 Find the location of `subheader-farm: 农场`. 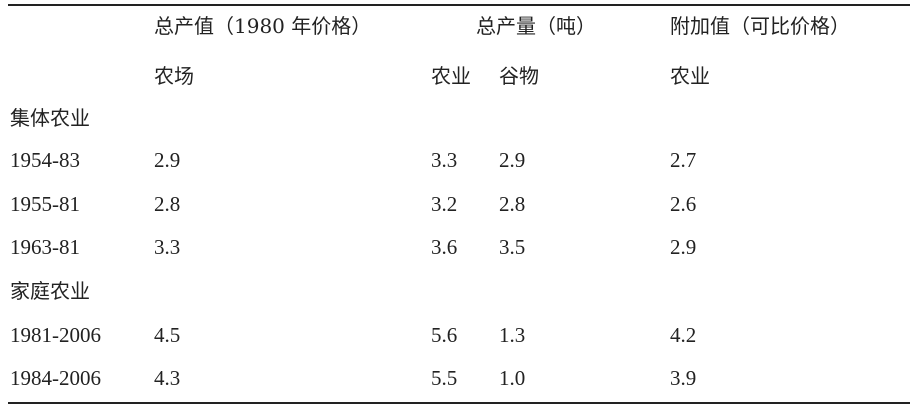

subheader-farm: 农场 is located at coordinates (174, 76).